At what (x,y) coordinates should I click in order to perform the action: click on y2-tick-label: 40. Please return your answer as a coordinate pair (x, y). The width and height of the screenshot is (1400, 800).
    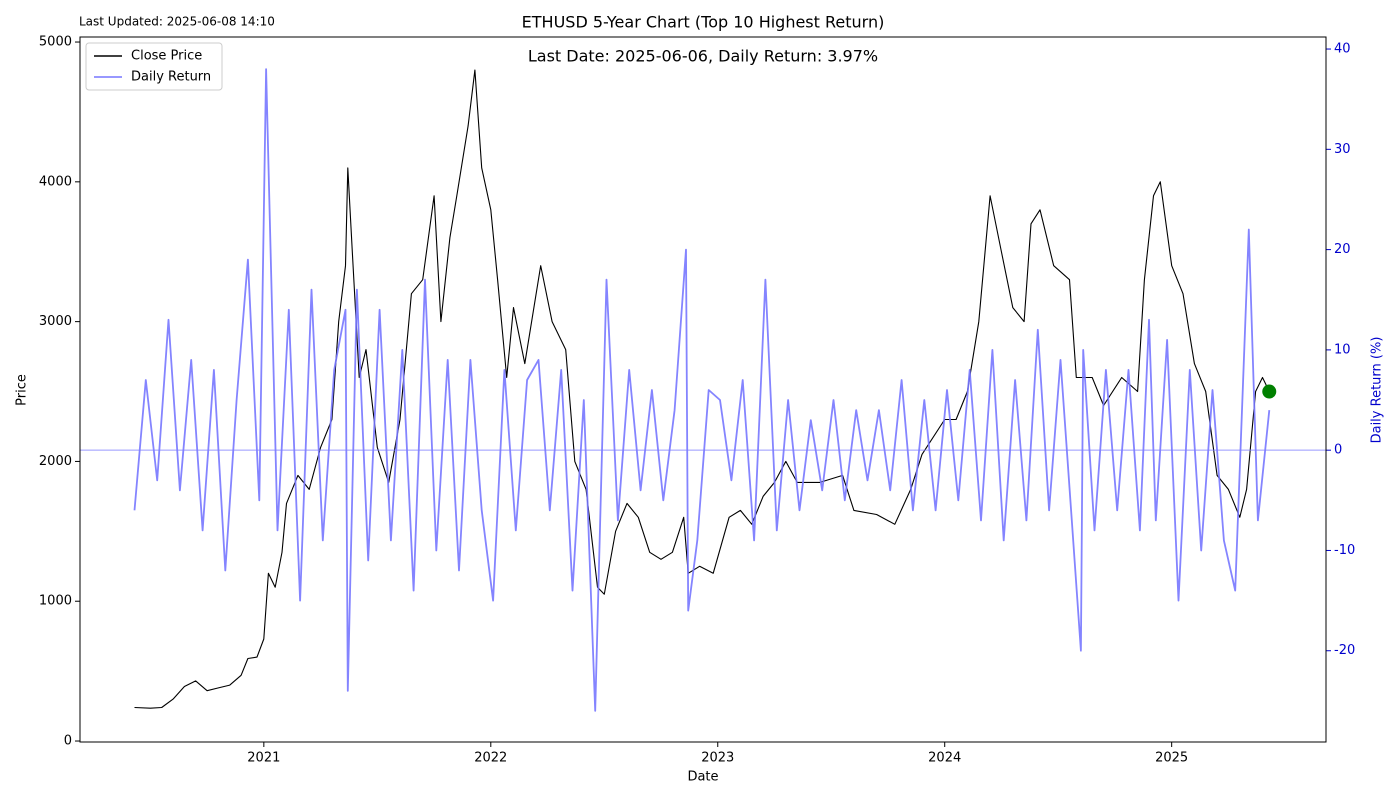
    Looking at the image, I should click on (1342, 49).